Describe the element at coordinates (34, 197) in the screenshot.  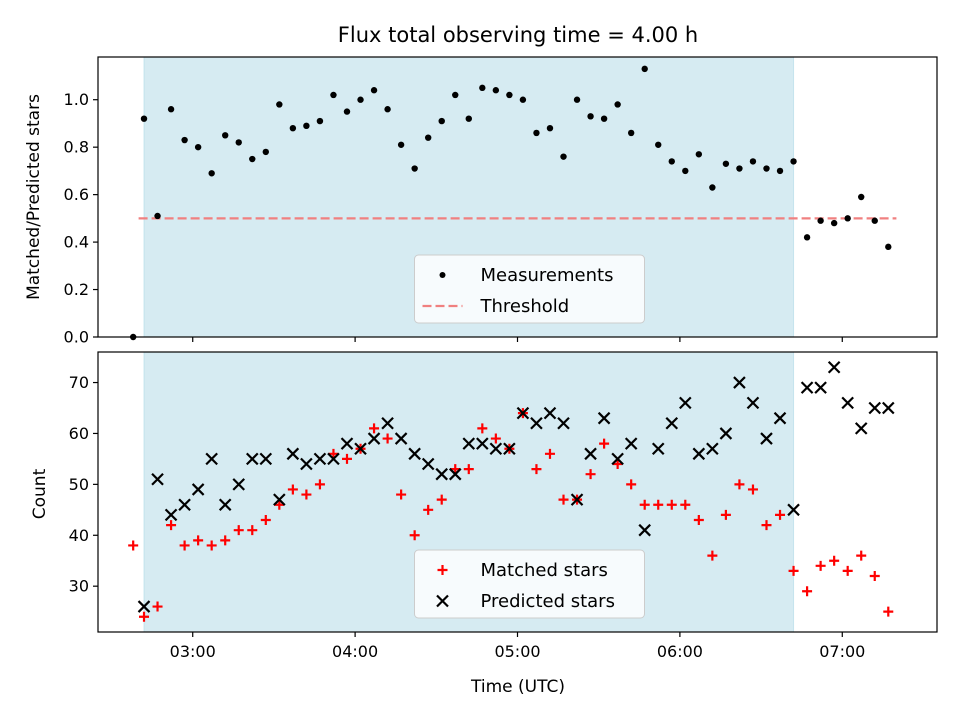
I see `top-y-axis-label: Matched/Predicted stars` at that location.